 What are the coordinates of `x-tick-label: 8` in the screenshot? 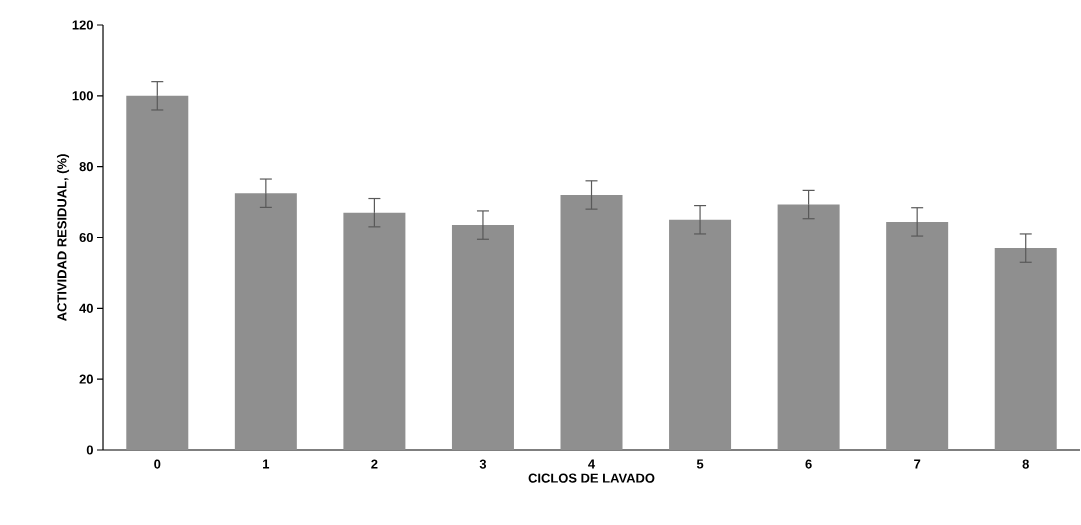 It's located at (1025, 464).